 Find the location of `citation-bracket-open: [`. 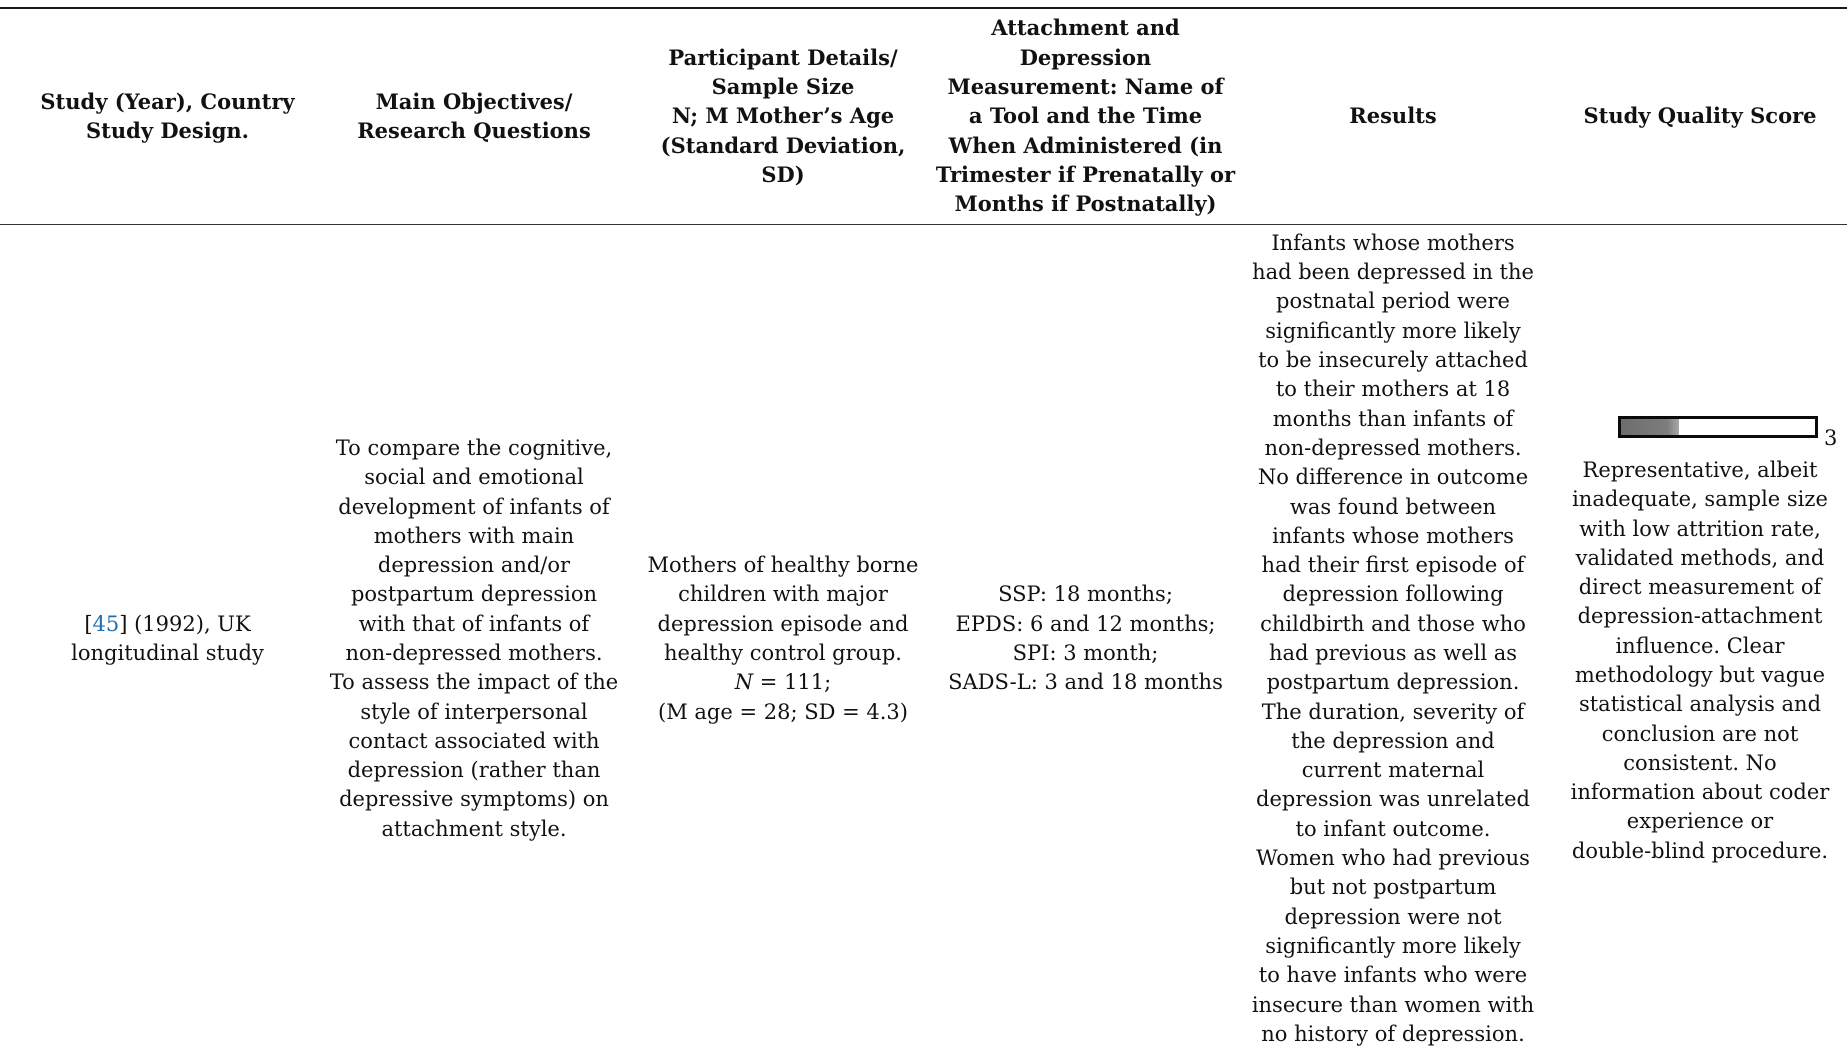

citation-bracket-open: [ is located at coordinates (88, 623).